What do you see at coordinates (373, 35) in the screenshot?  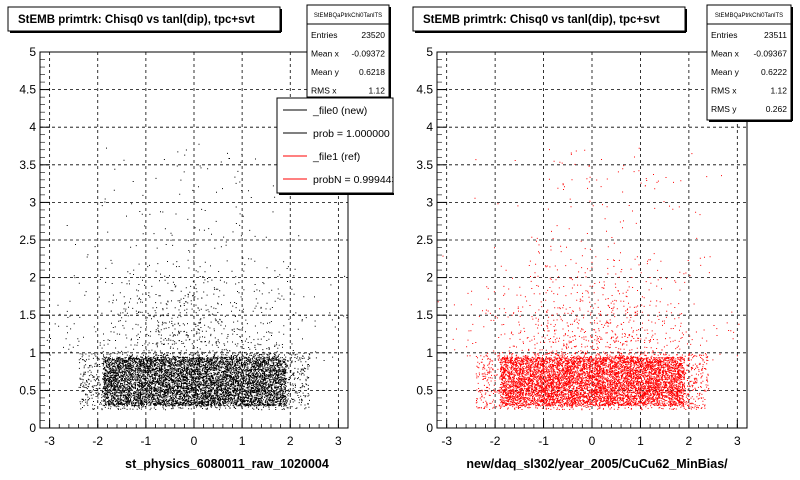 I see `stats-value: 23520` at bounding box center [373, 35].